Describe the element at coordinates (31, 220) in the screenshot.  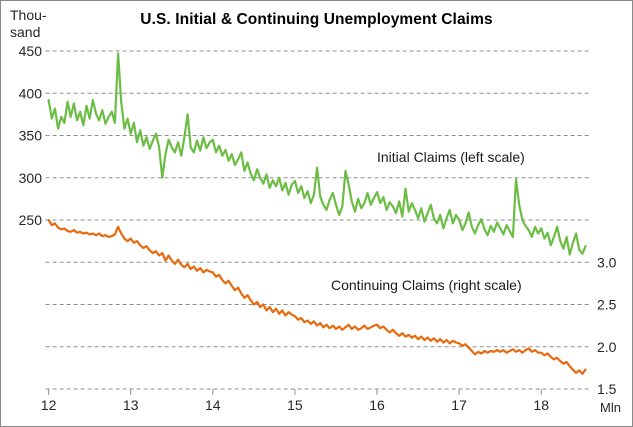
I see `left-axis-tick-label: 250` at that location.